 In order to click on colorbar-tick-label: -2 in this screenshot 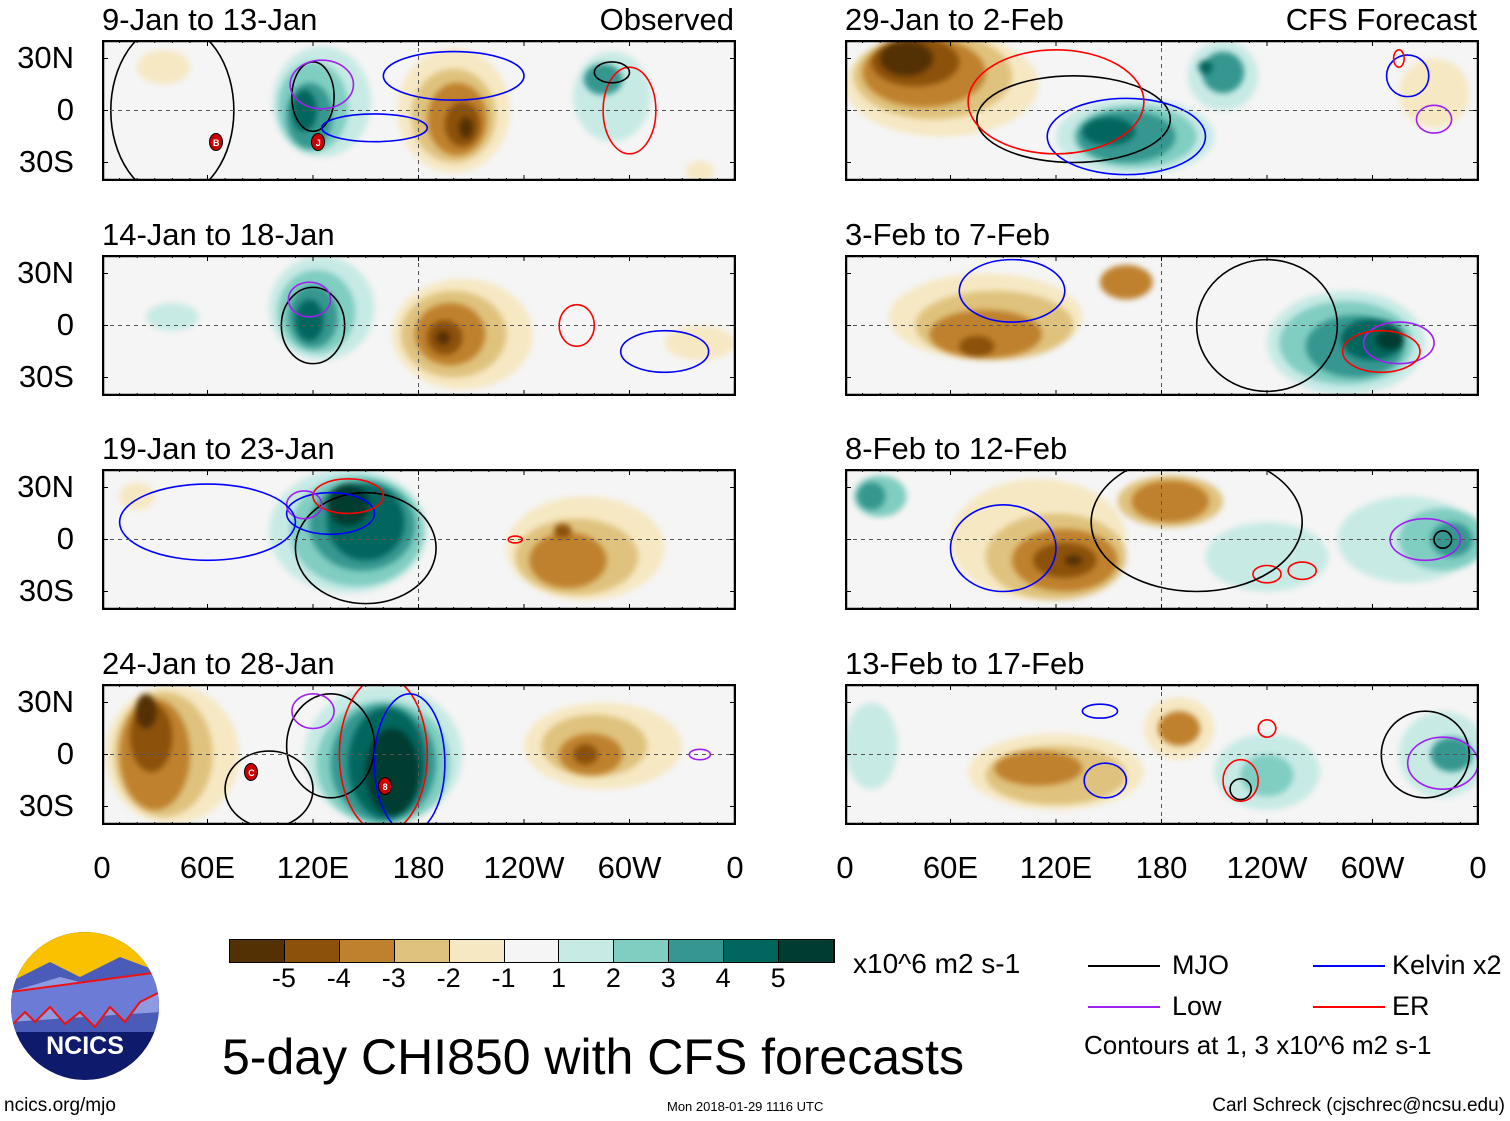, I will do `click(448, 978)`.